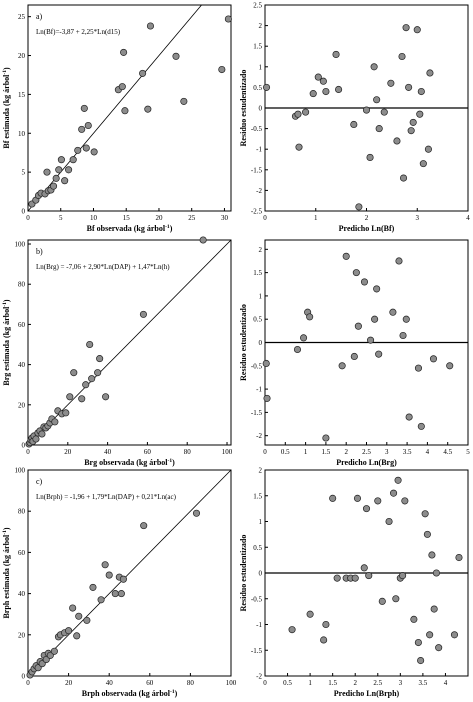  What do you see at coordinates (68, 452) in the screenshot?
I see `x-tick-label: 20` at bounding box center [68, 452].